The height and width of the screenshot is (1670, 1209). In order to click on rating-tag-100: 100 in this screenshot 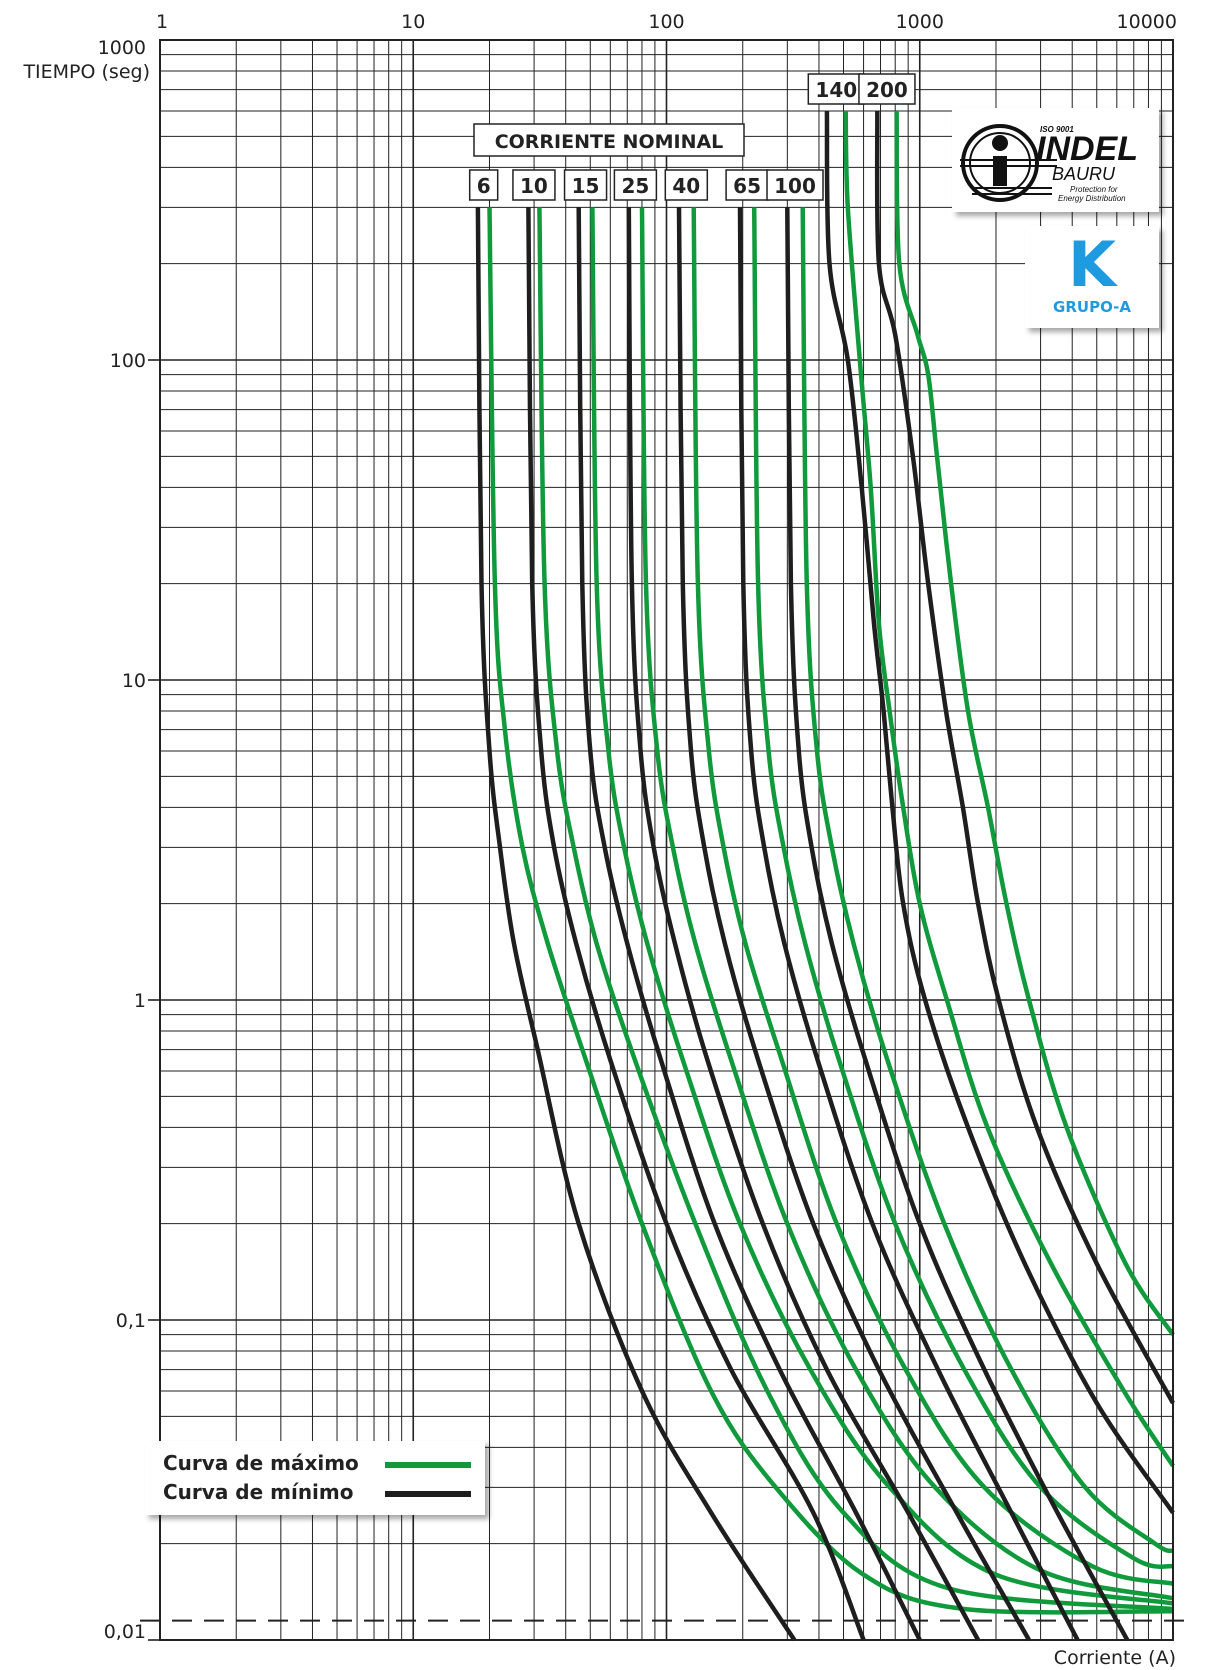, I will do `click(795, 185)`.